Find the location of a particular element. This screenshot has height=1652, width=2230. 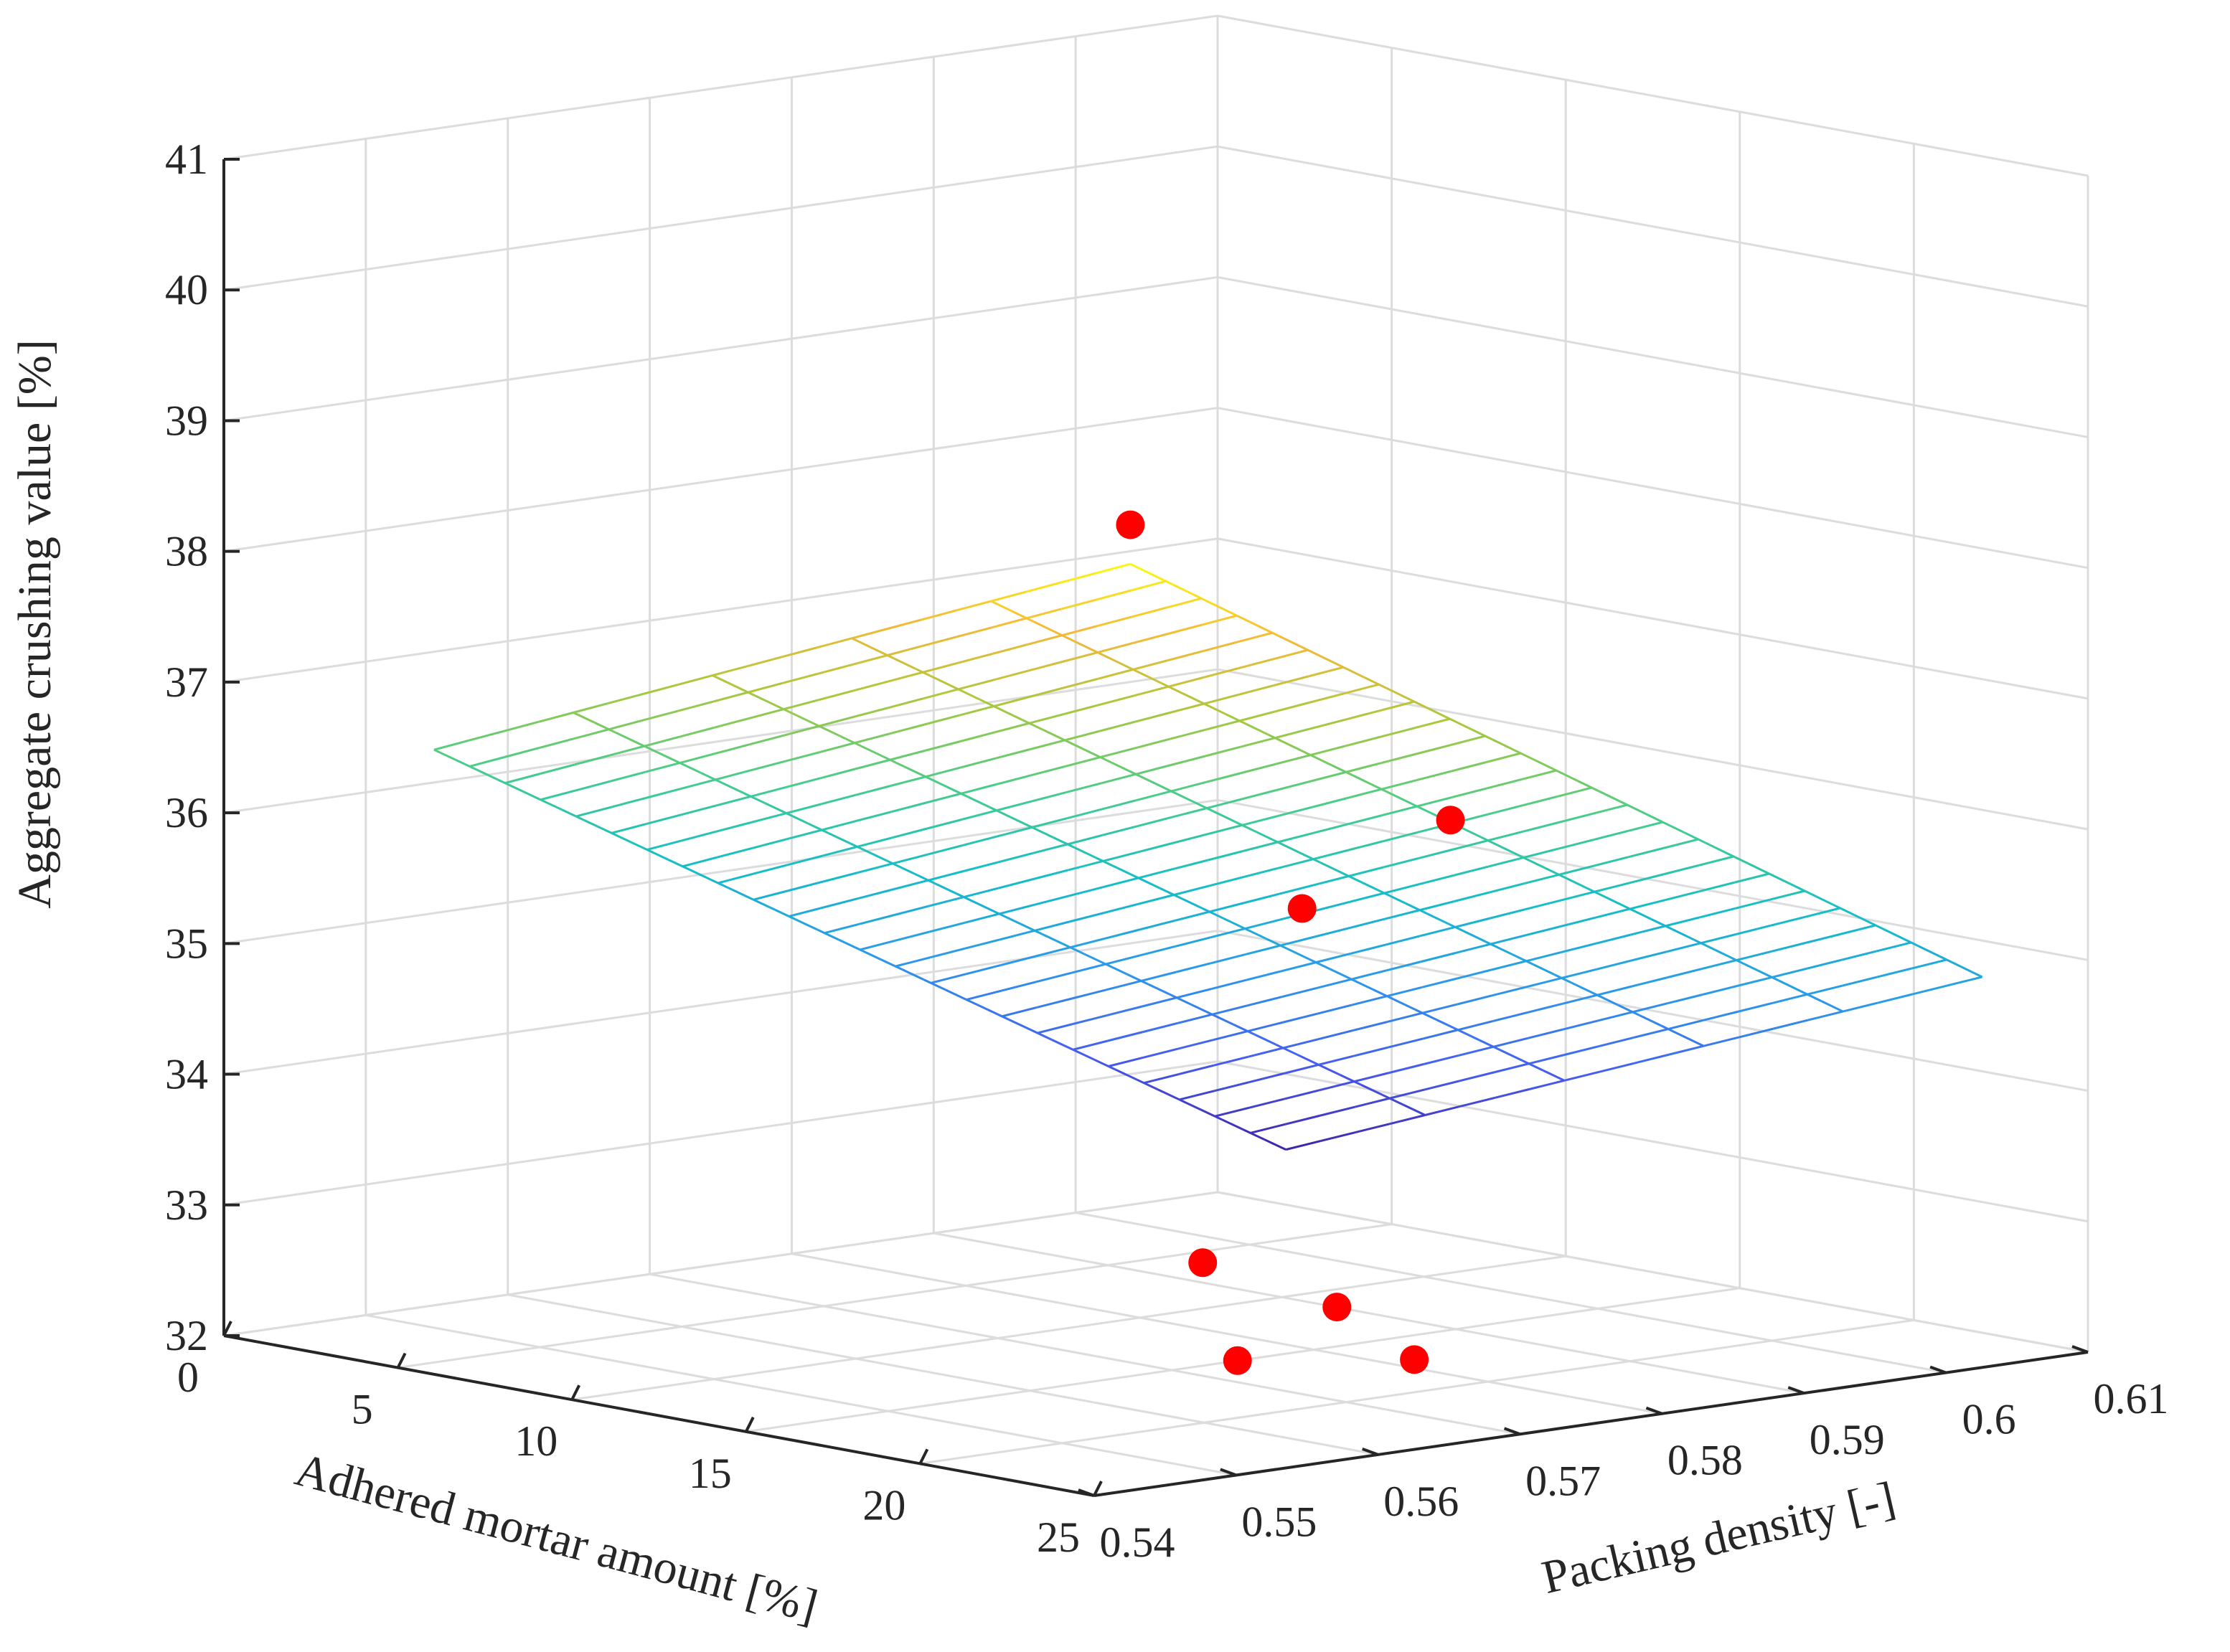

data-point is located at coordinates (1302, 908).